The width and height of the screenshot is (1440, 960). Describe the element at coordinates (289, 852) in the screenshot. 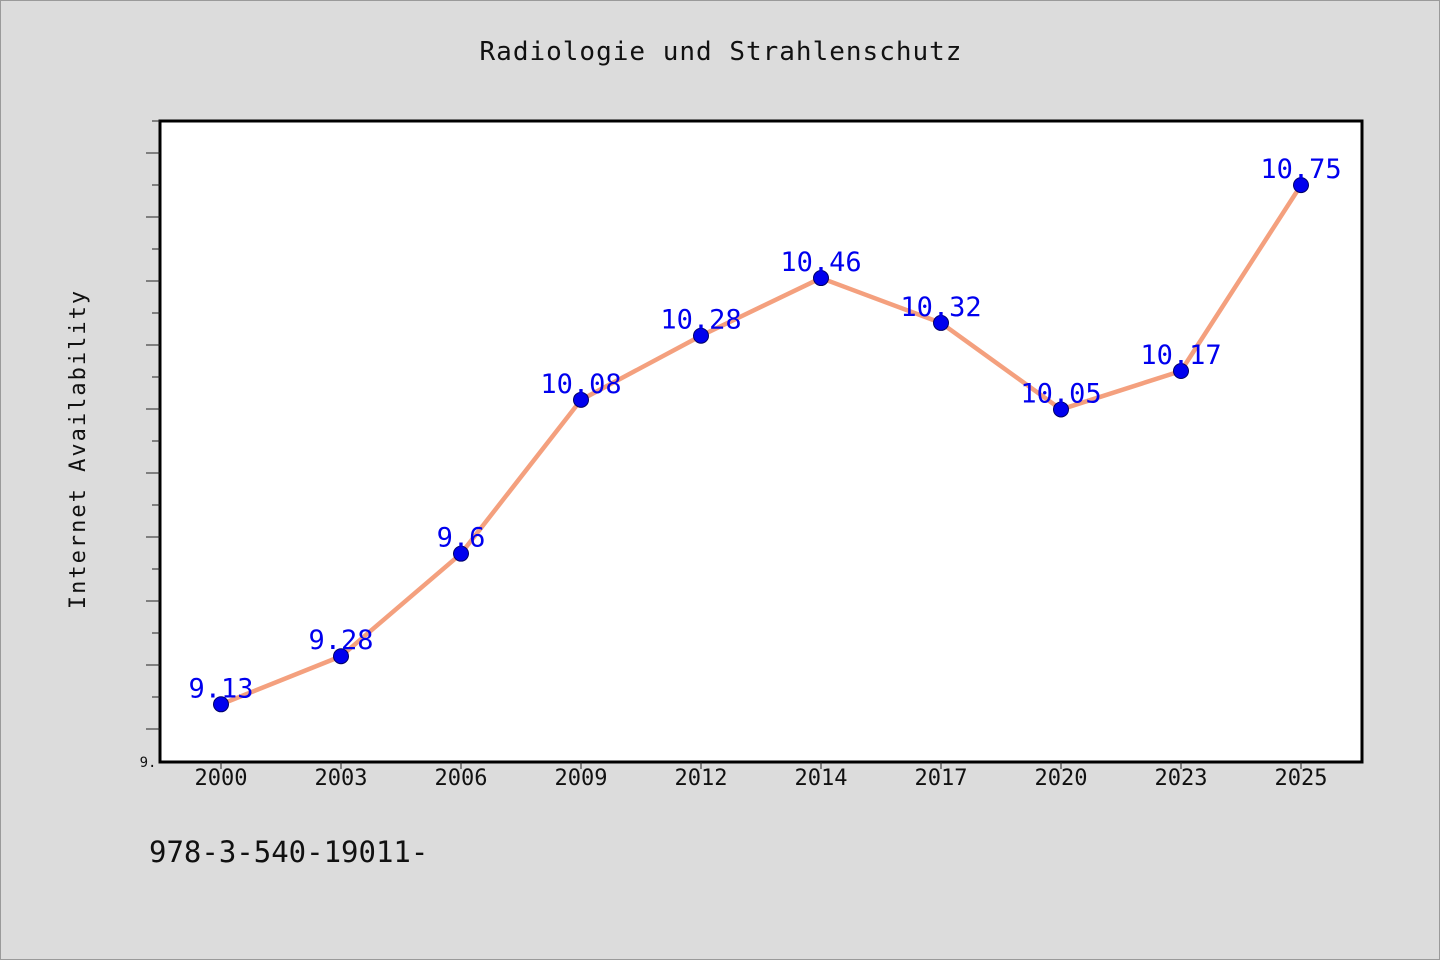

I see `footer-code: 978-3-540-19011-` at that location.